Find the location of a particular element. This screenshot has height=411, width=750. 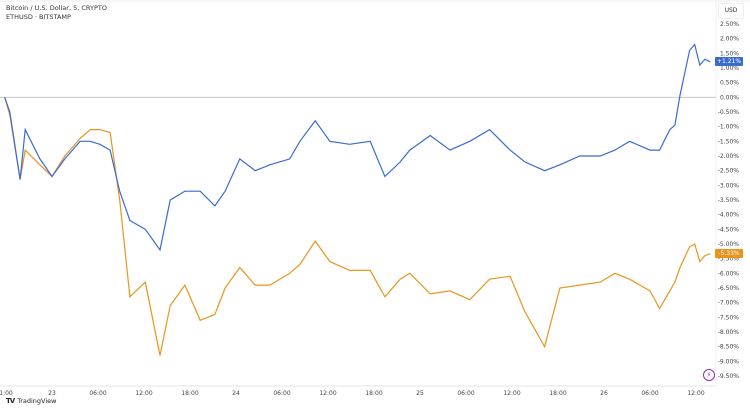

y-tick-label: -2.50% is located at coordinates (729, 171).